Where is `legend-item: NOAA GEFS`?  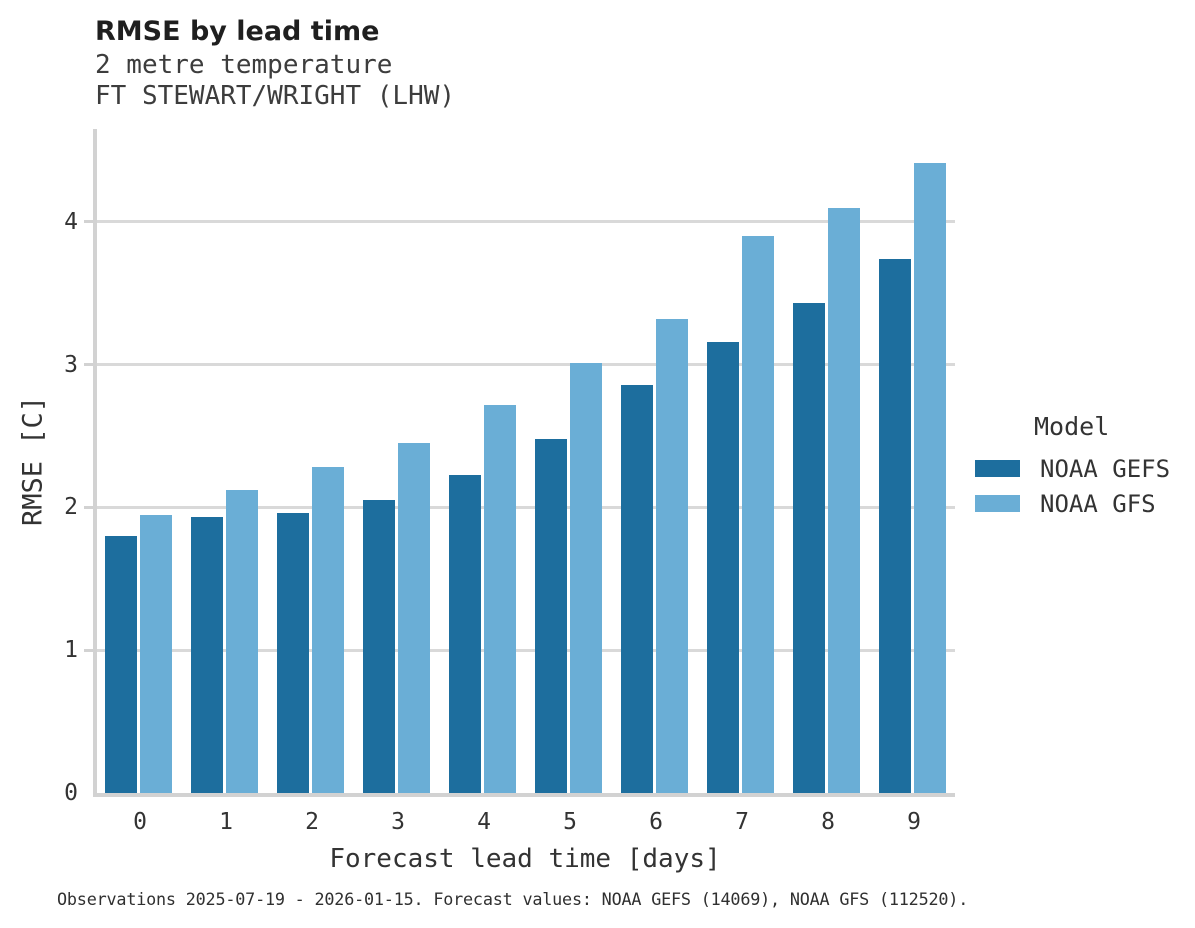
legend-item: NOAA GEFS is located at coordinates (1082, 468).